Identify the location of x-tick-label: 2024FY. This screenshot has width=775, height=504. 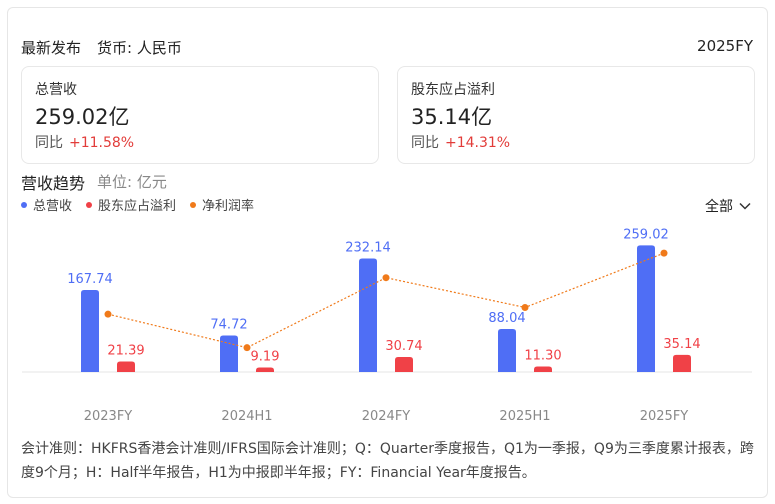
(386, 416).